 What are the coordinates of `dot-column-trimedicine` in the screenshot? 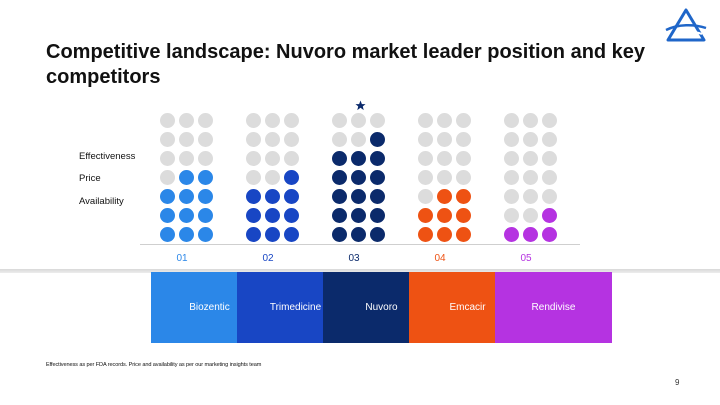 It's located at (276, 177).